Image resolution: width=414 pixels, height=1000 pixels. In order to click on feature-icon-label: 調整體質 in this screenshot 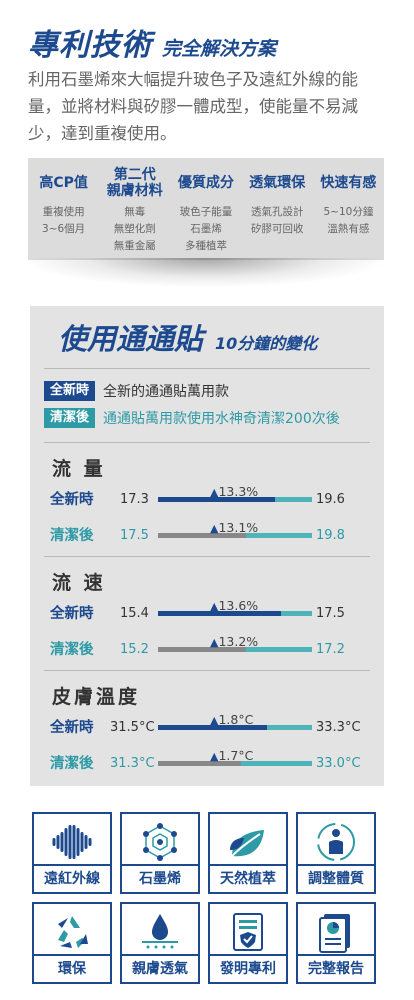, I will do `click(336, 878)`.